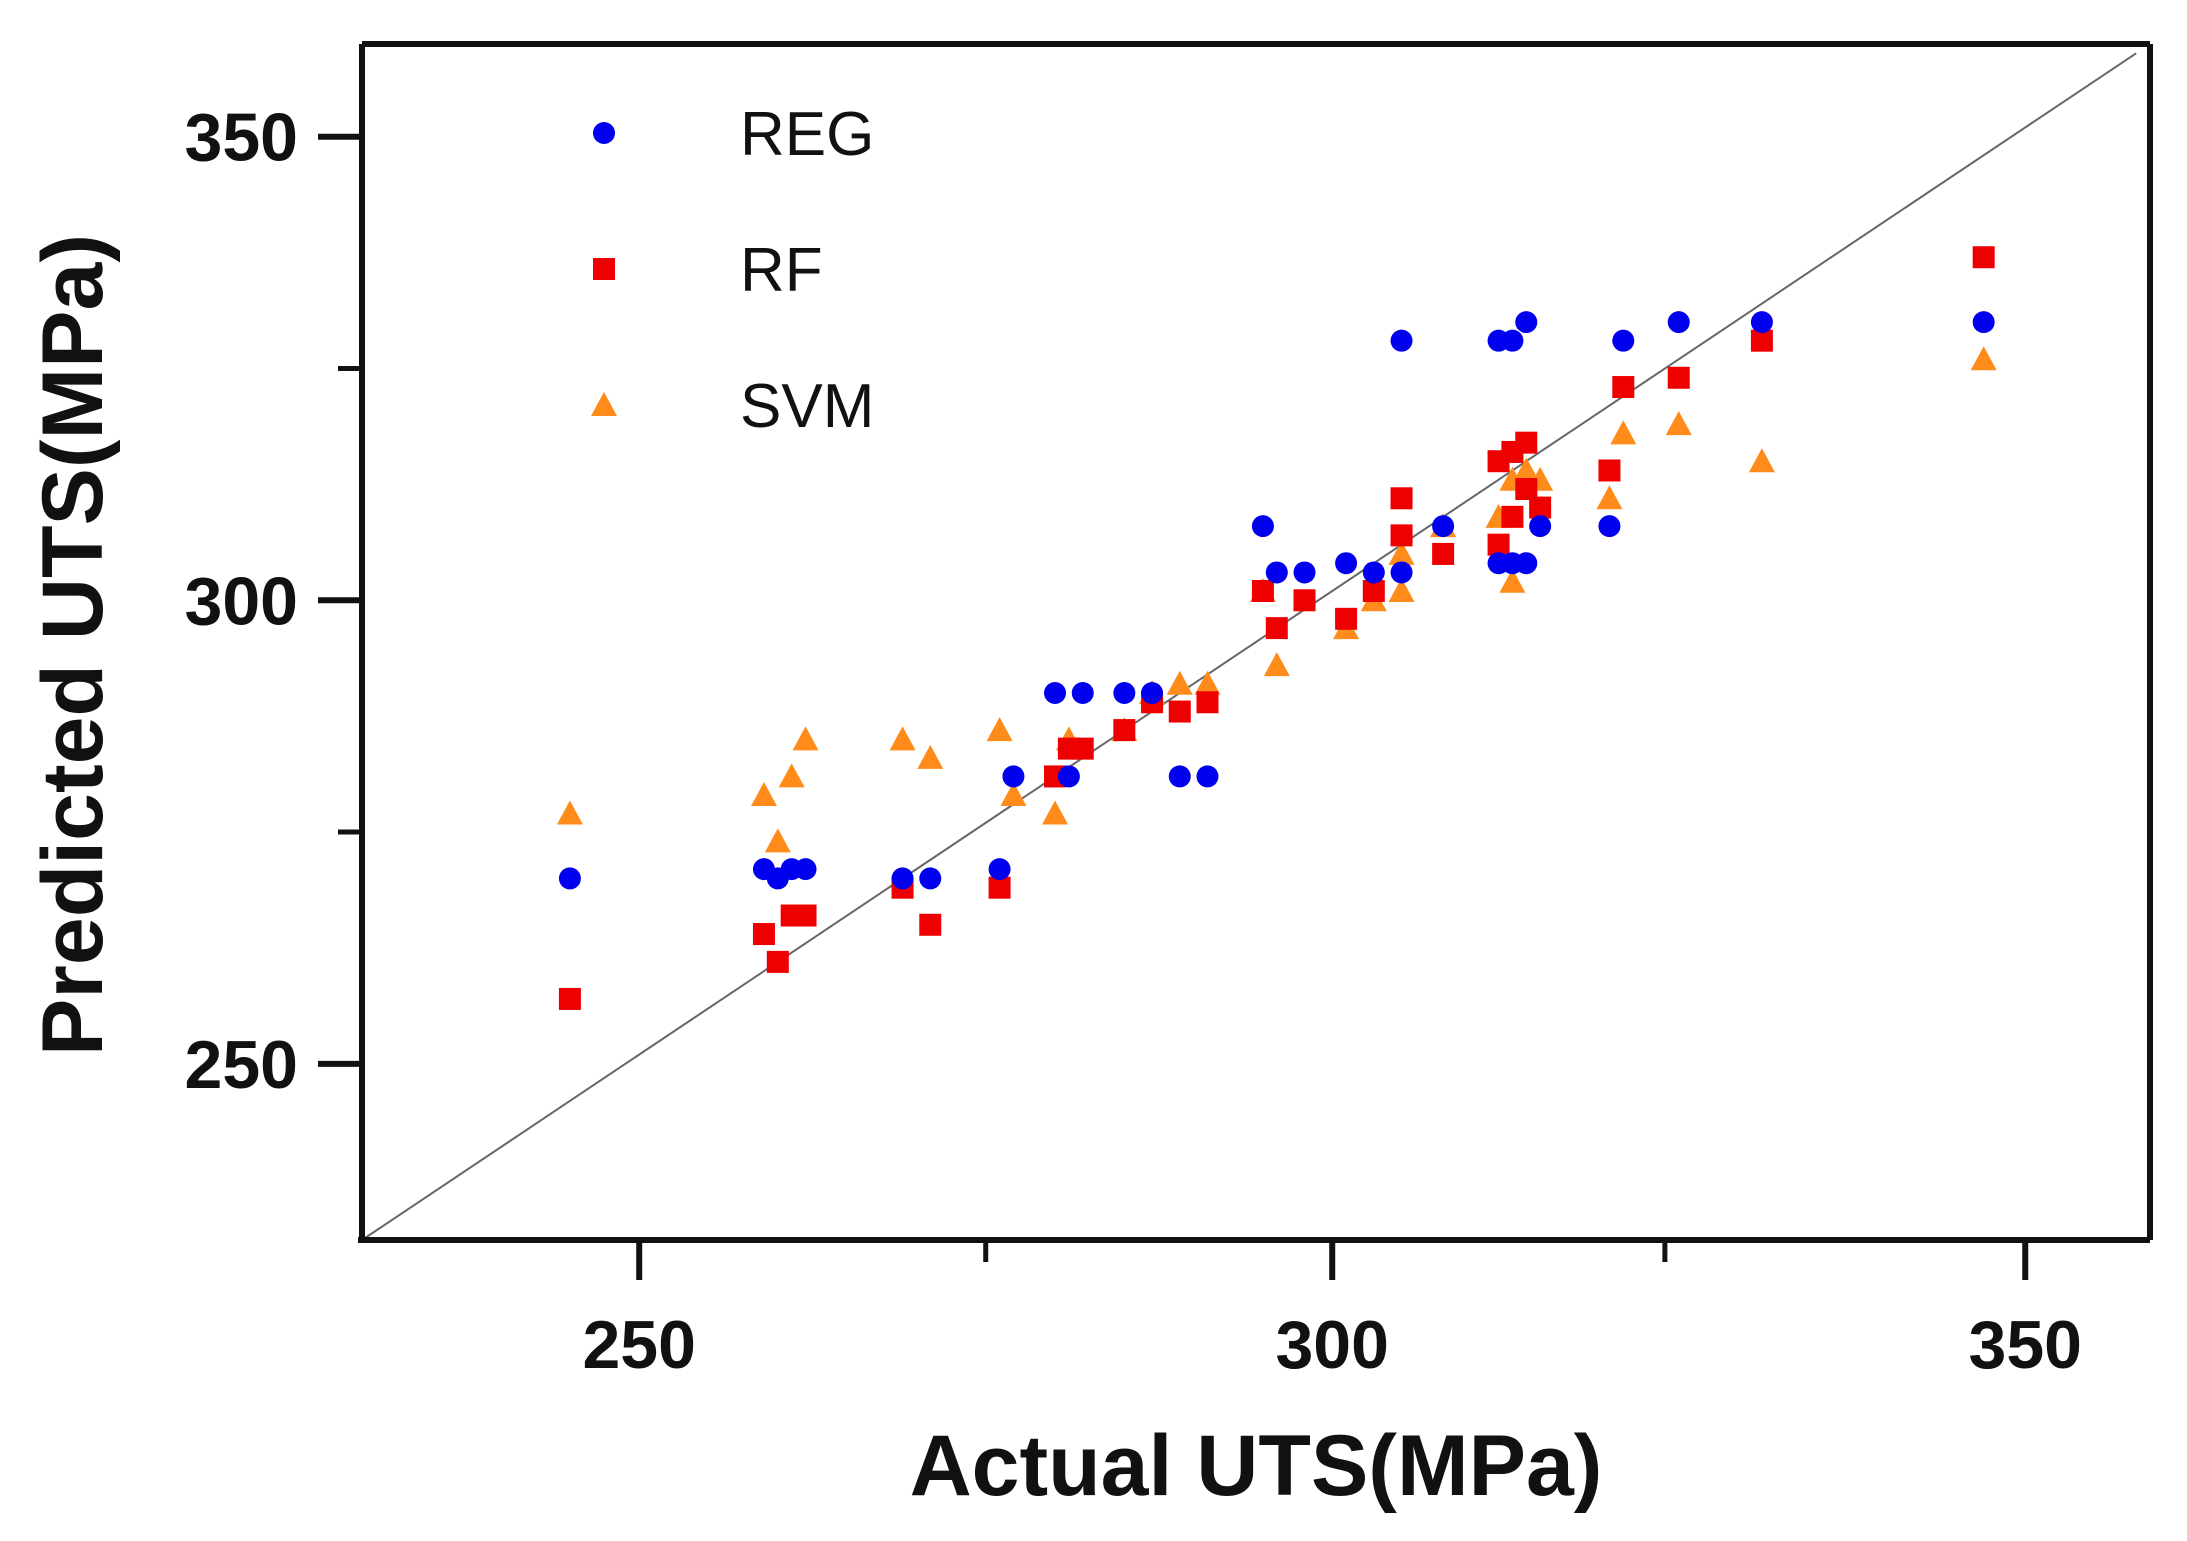 Image resolution: width=2187 pixels, height=1541 pixels. Describe the element at coordinates (241, 1065) in the screenshot. I see `y-tick-label: 250` at that location.